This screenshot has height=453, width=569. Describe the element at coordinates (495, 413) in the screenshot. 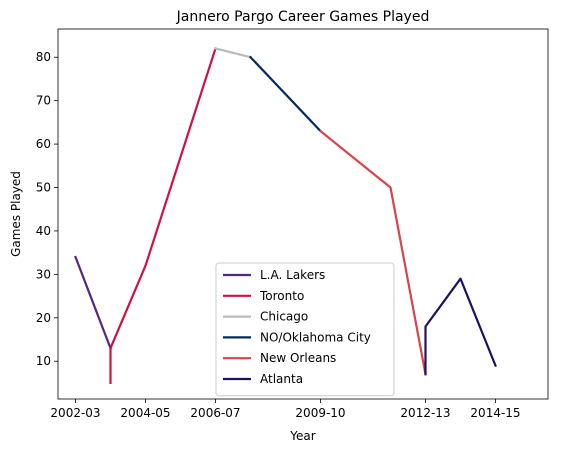

I see `x-tick-label: 2014-15` at that location.